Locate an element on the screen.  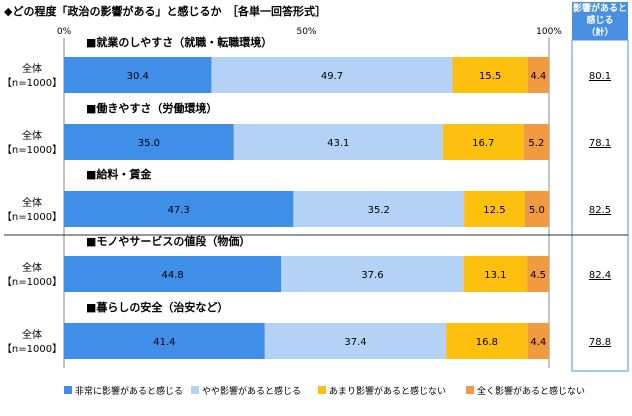
bar-value-label: 13.1 is located at coordinates (495, 275).